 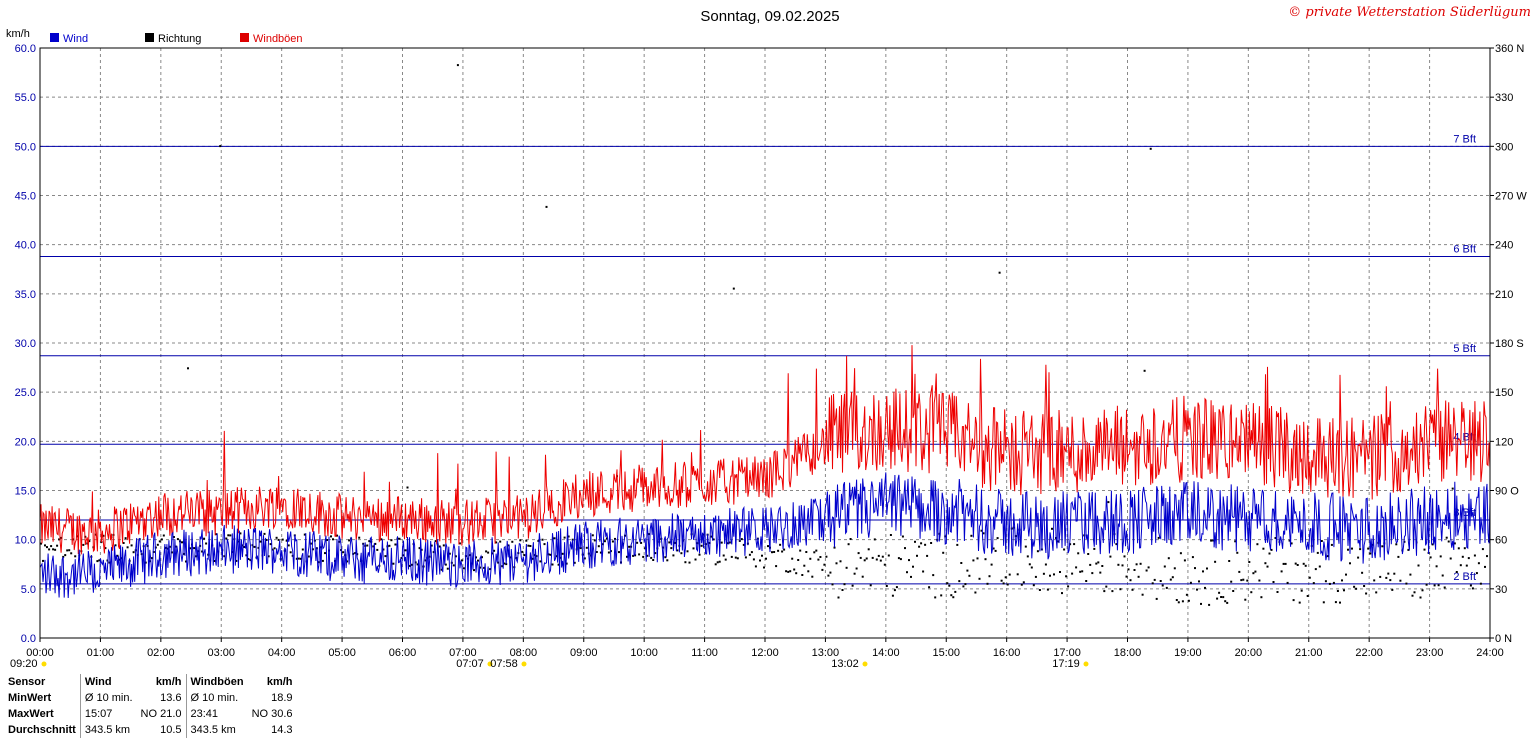 I want to click on legend: Wind Richtung Windböen, so click(x=176, y=39).